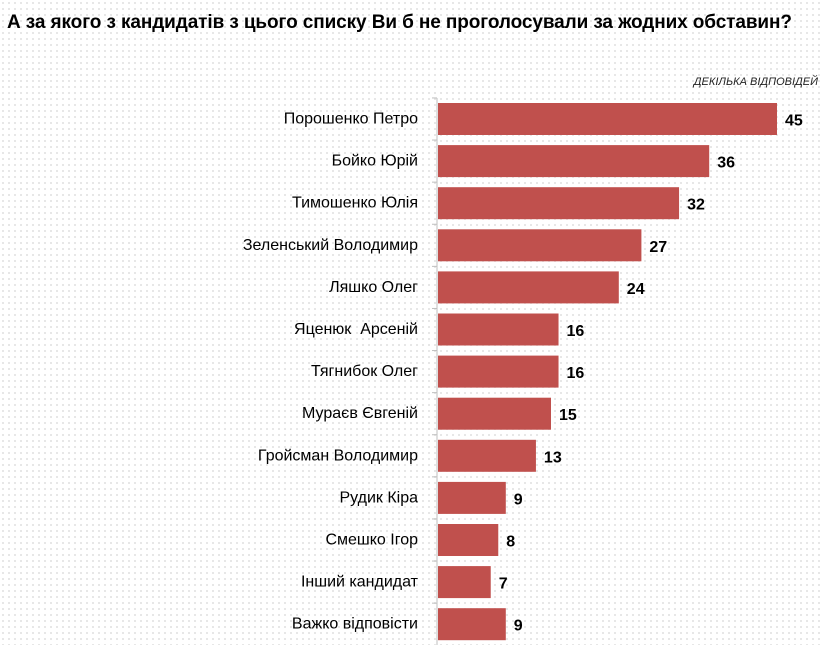 The image size is (824, 645). What do you see at coordinates (553, 457) in the screenshot?
I see `data-label: 13` at bounding box center [553, 457].